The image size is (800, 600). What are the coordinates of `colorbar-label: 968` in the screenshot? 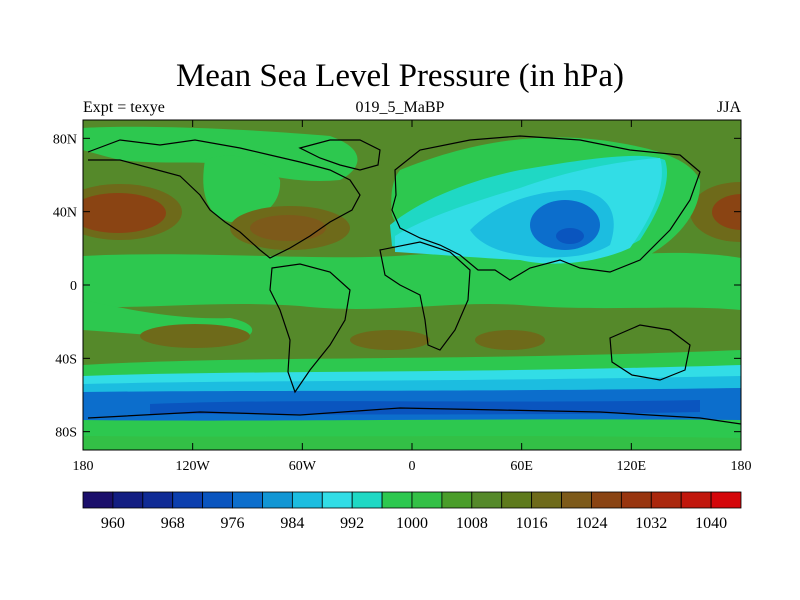 It's located at (173, 523).